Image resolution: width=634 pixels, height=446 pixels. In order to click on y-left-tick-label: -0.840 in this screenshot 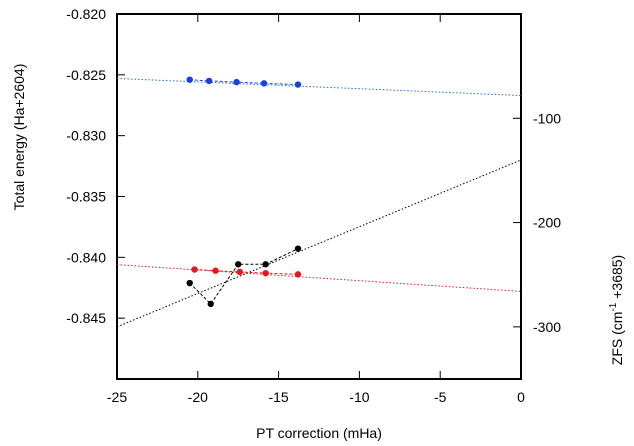, I will do `click(86, 257)`.